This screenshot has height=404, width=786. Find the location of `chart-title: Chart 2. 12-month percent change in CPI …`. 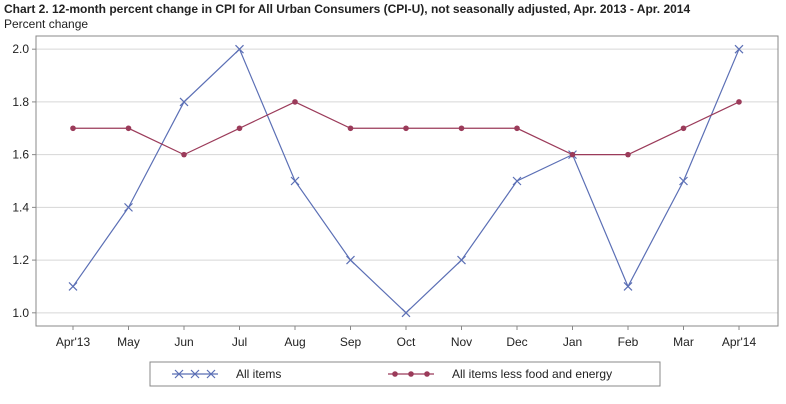

chart-title: Chart 2. 12-month percent change in CPI … is located at coordinates (347, 9).